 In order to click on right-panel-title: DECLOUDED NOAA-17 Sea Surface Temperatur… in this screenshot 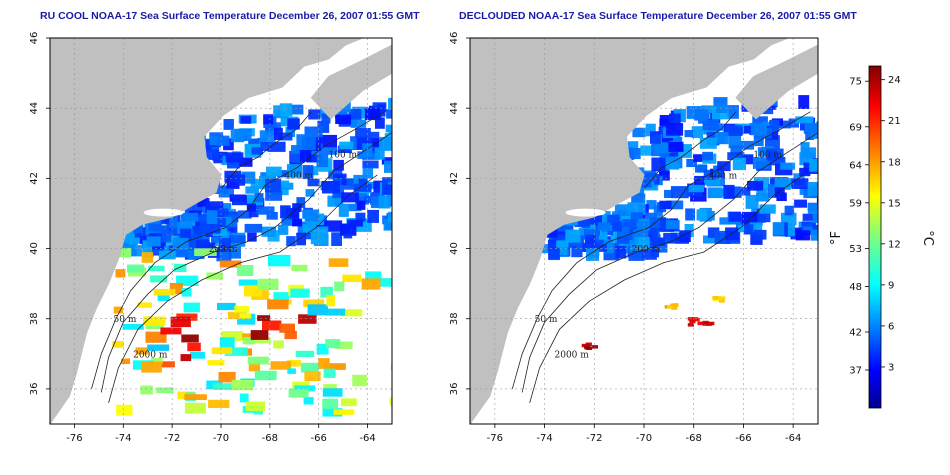, I will do `click(658, 16)`.